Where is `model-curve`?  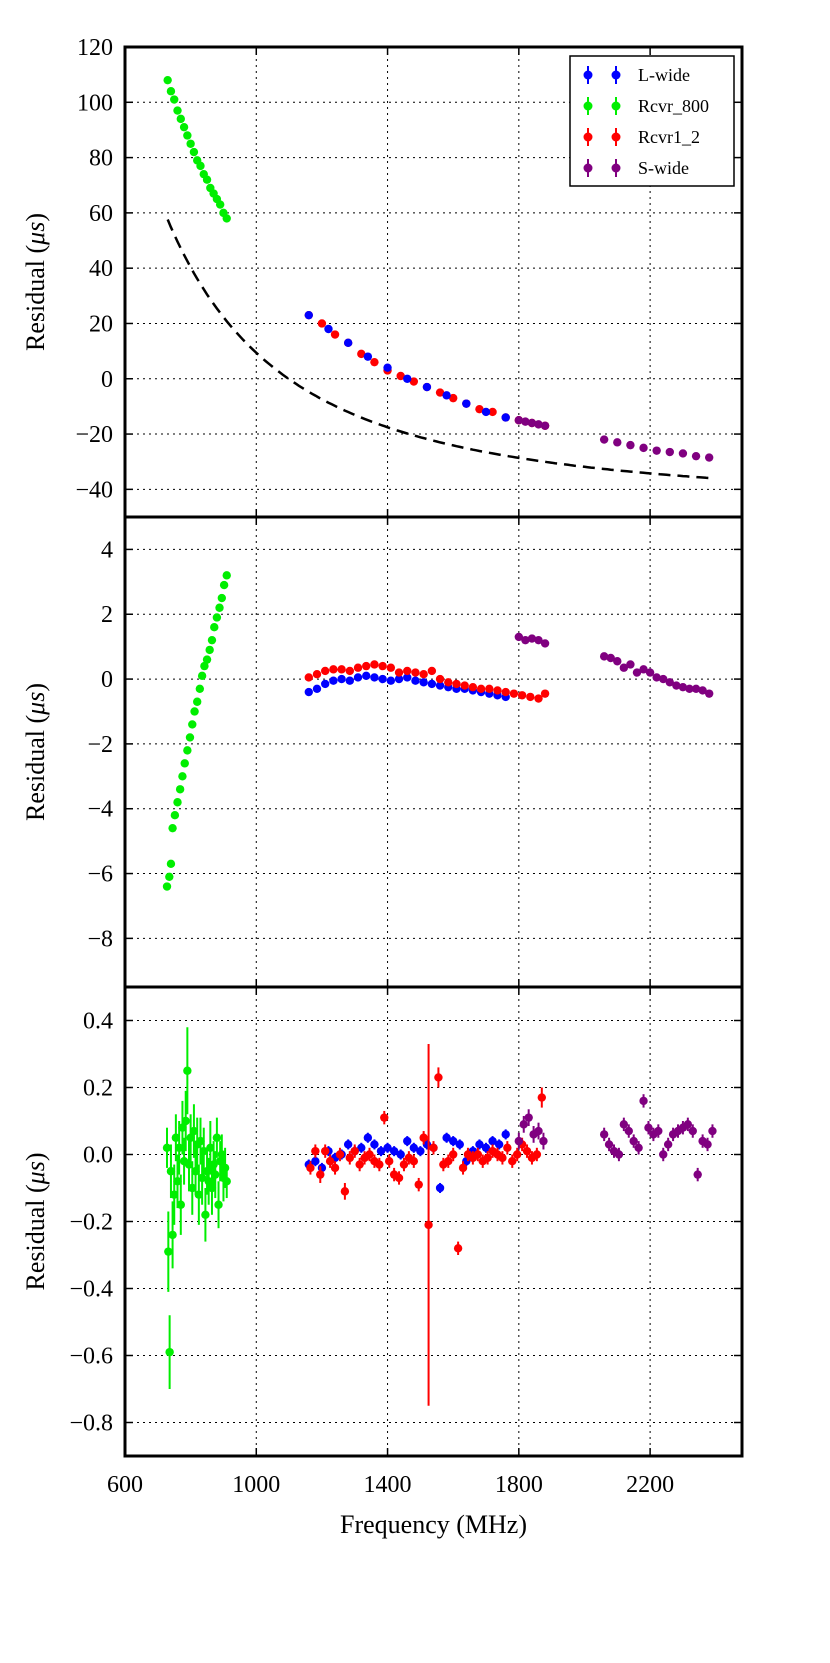
model-curve is located at coordinates (439, 349).